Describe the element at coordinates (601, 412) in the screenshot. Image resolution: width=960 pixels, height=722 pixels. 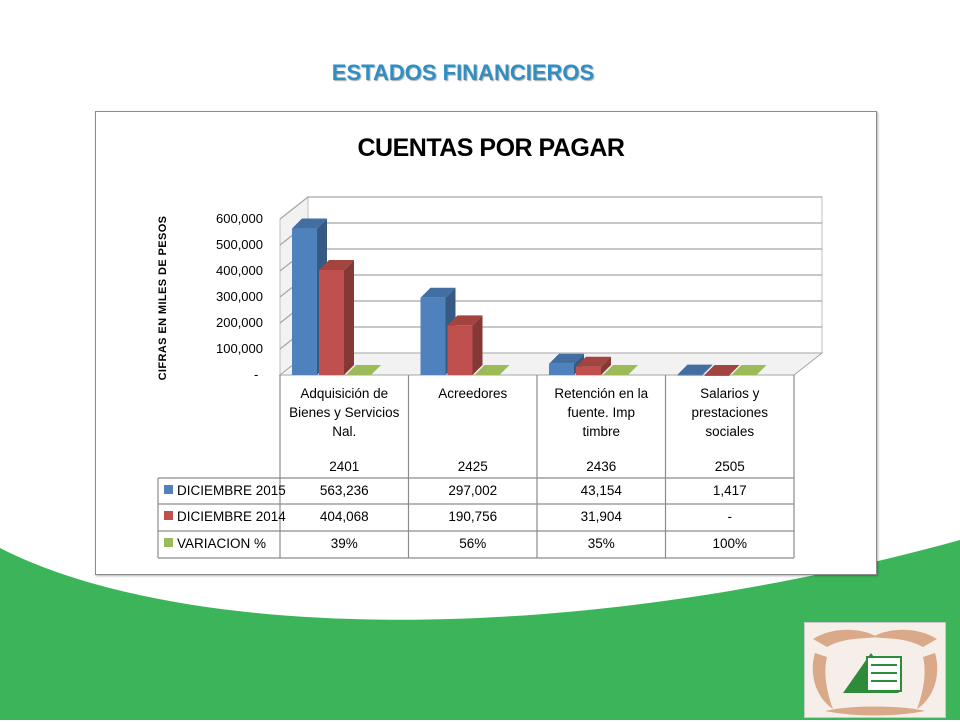
I see `x-tick-label: fuente. Imp` at that location.